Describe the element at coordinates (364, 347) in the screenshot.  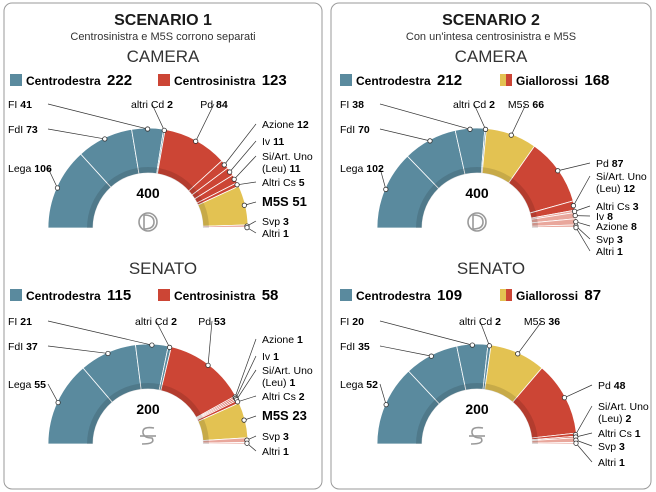
I see `slice-value: 35` at that location.